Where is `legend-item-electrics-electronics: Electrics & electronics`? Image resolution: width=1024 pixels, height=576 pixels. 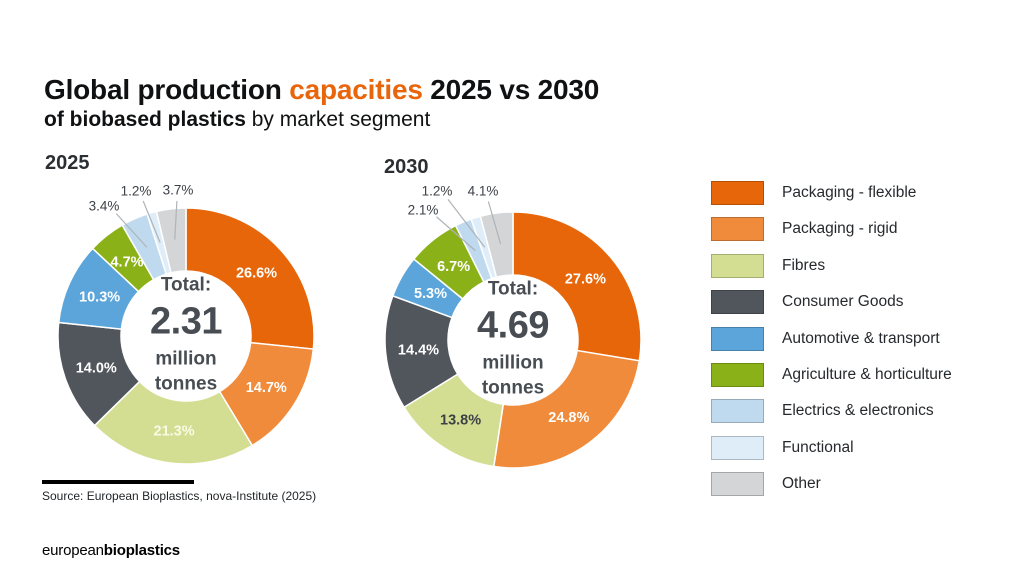 legend-item-electrics-electronics: Electrics & electronics is located at coordinates (831, 411).